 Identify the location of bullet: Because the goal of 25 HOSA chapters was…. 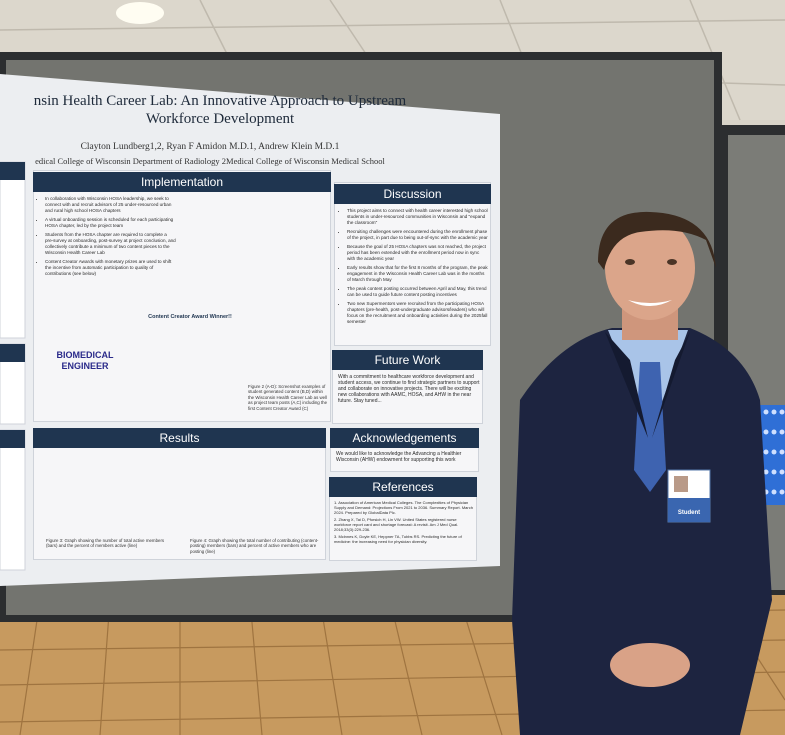
(417, 253).